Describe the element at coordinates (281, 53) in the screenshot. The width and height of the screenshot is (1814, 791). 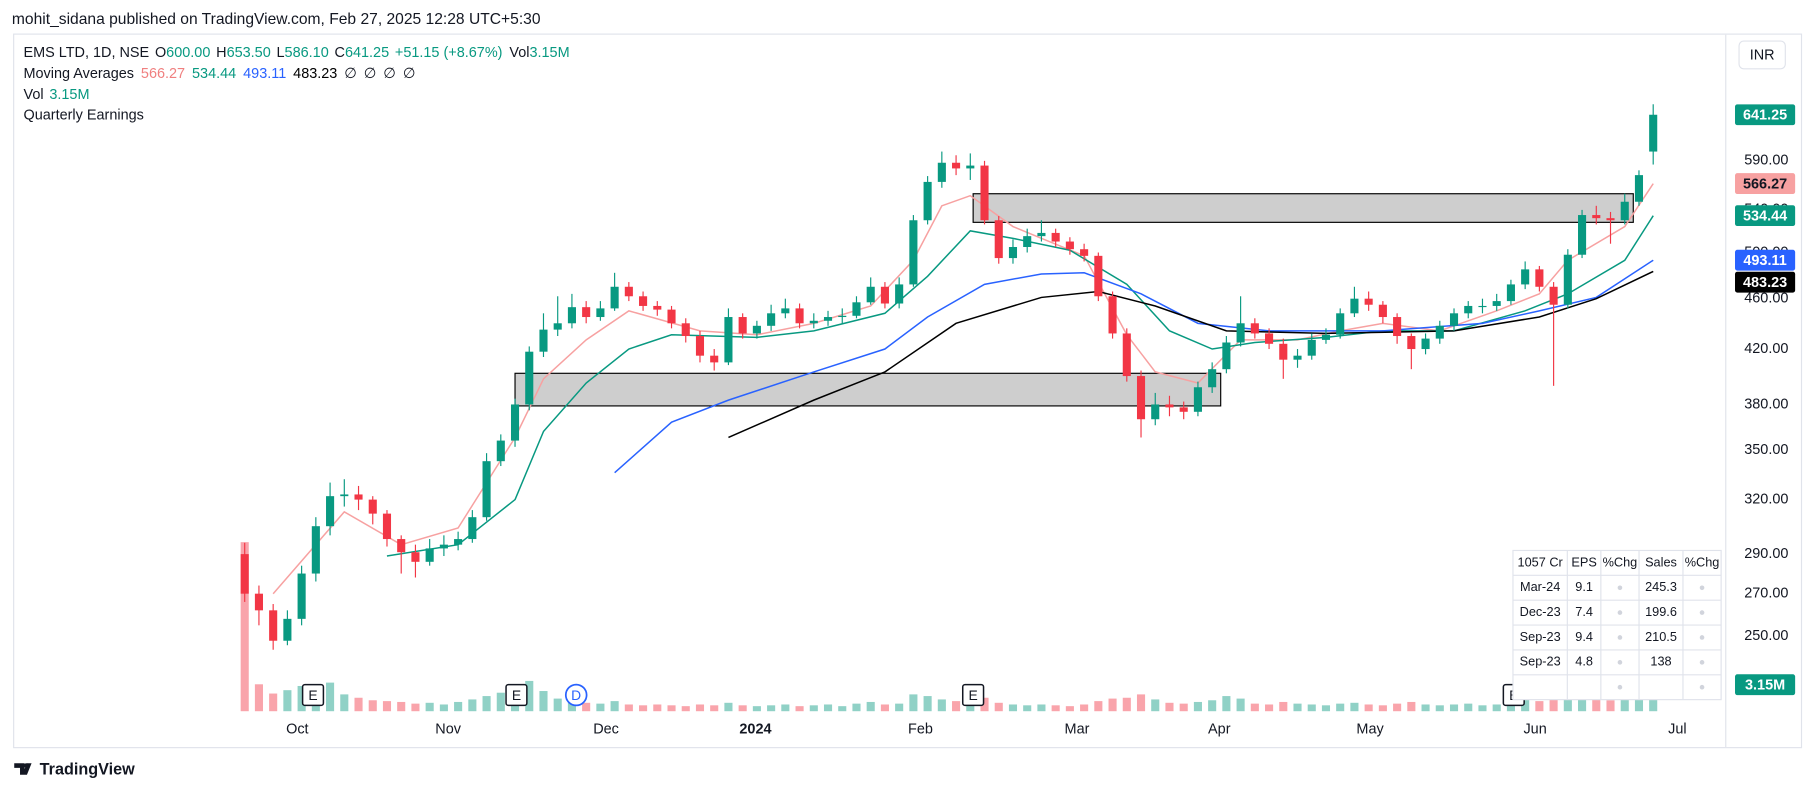
I see `ohlc-key: L` at that location.